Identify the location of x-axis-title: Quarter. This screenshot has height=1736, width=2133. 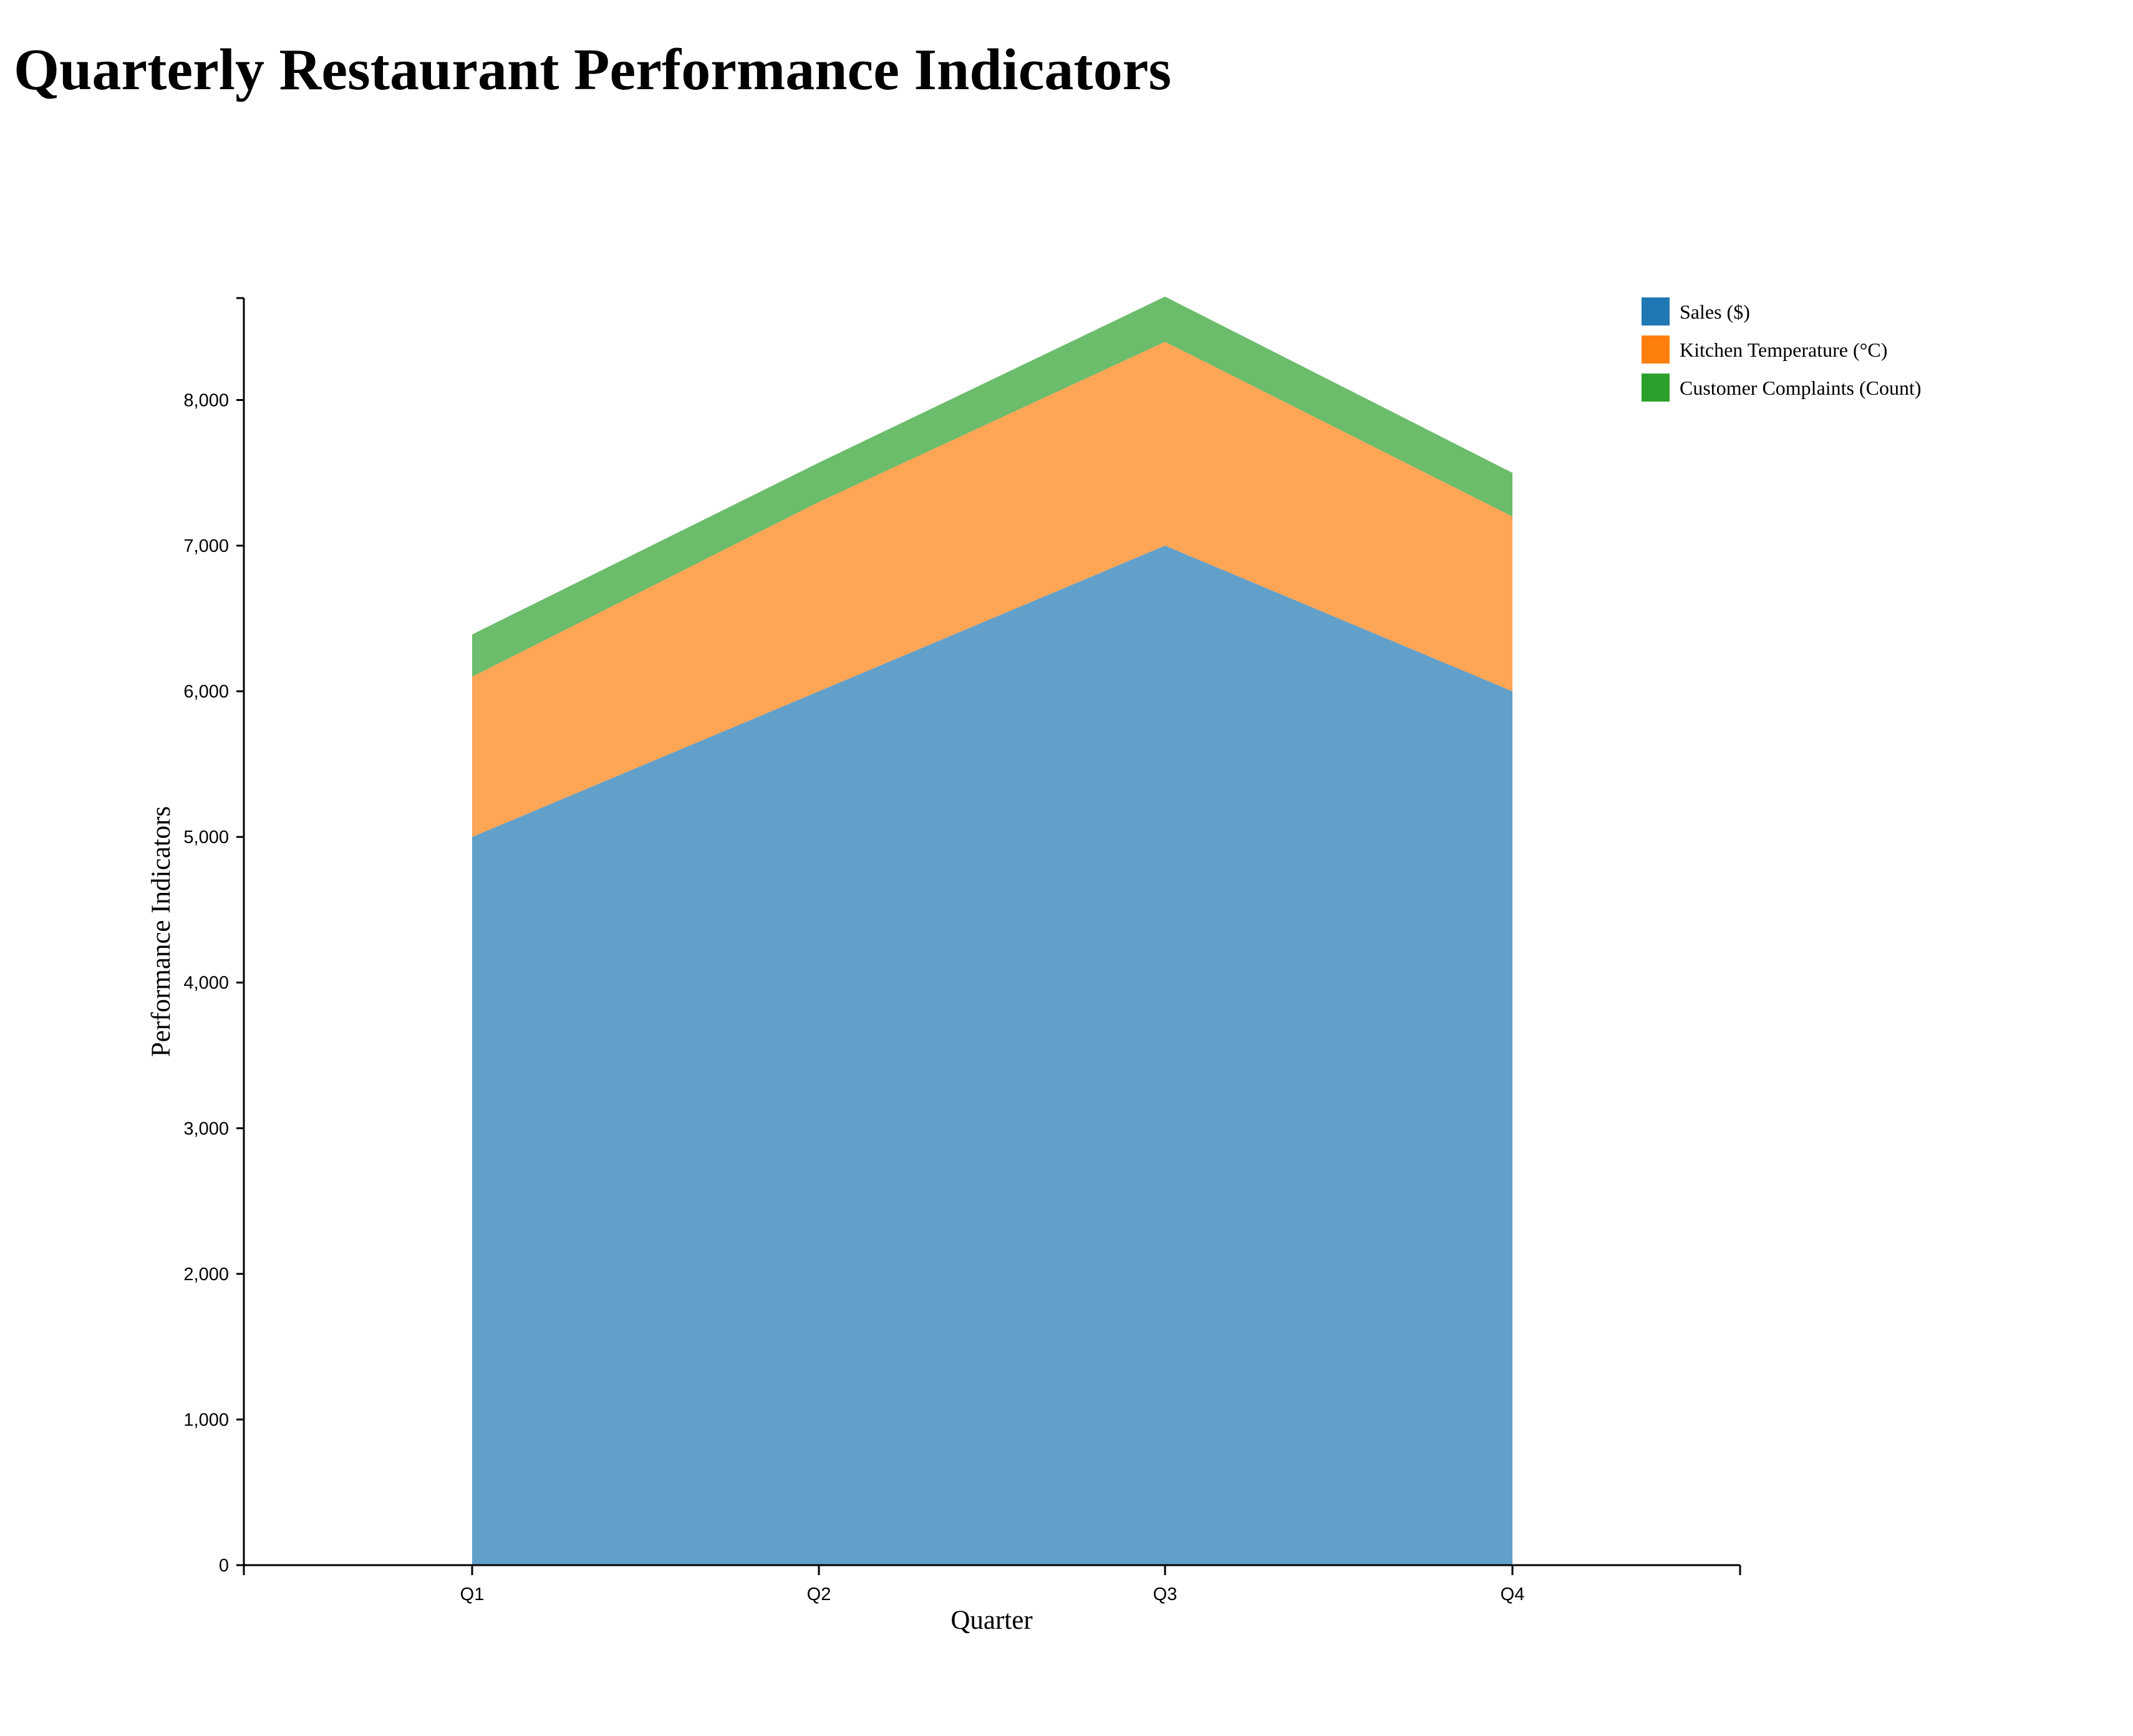
(991, 1620).